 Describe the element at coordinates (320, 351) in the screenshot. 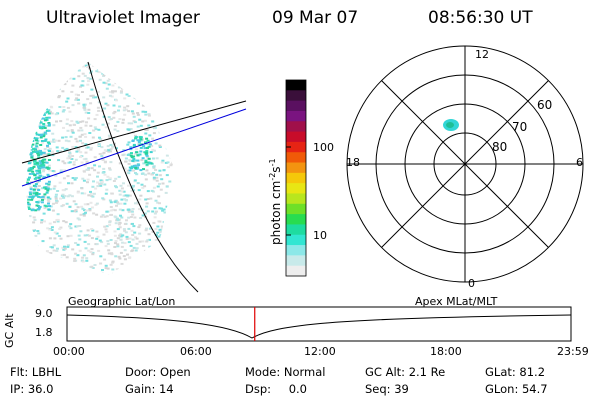

I see `timeline-x-tick-2: 12:00` at that location.